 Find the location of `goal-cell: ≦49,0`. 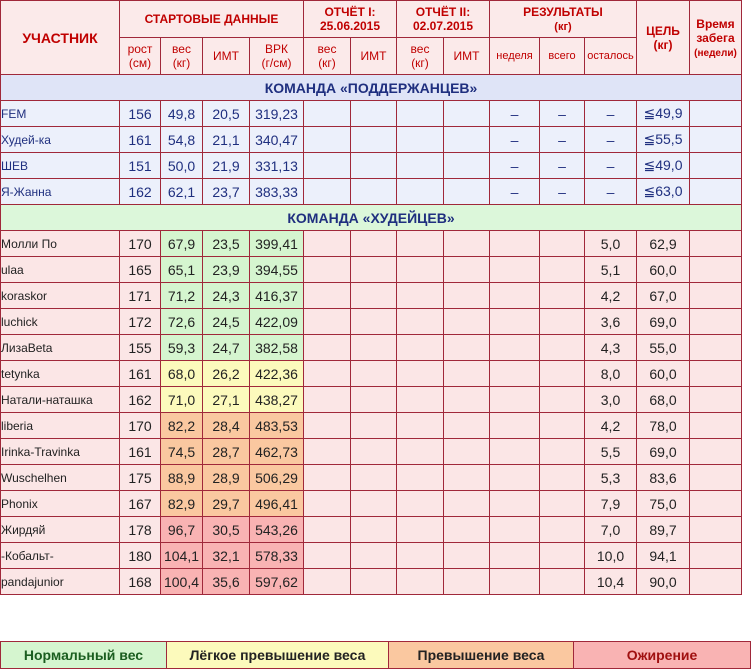

goal-cell: ≦49,0 is located at coordinates (663, 165).